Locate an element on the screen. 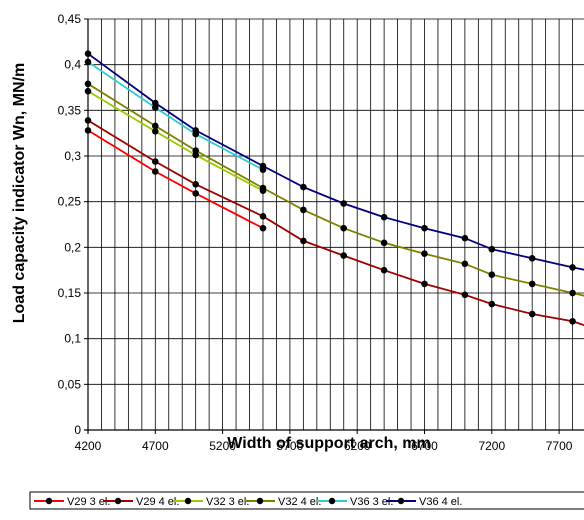  y-tick-label: 0,3 is located at coordinates (72, 156).